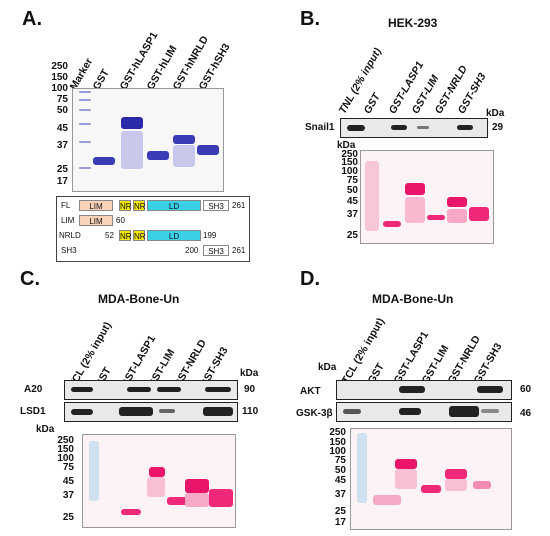 The height and width of the screenshot is (536, 550). I want to click on input-smear, so click(372, 196).